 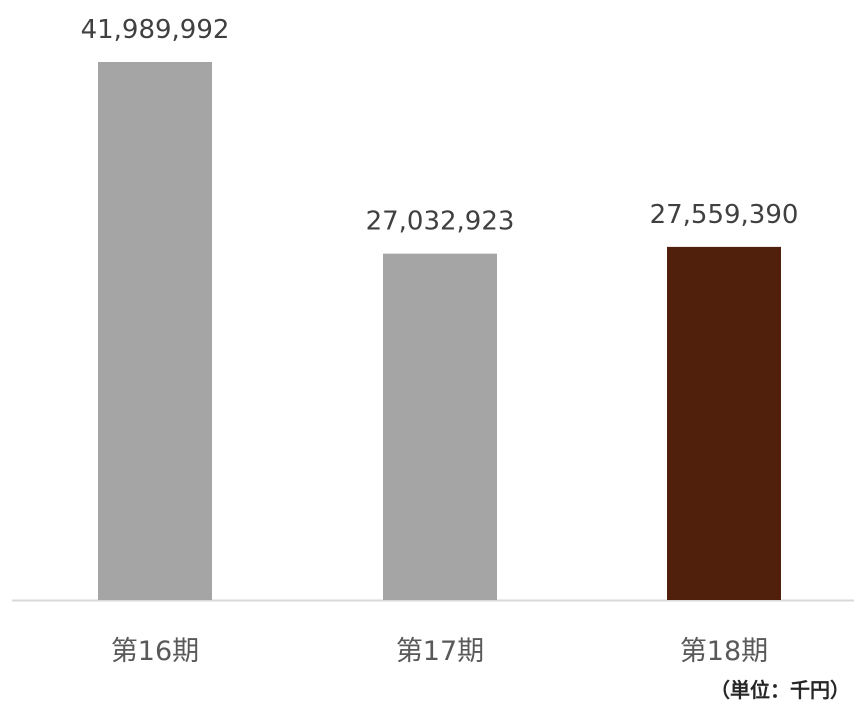 What do you see at coordinates (440, 651) in the screenshot?
I see `category-label-2: 第17期` at bounding box center [440, 651].